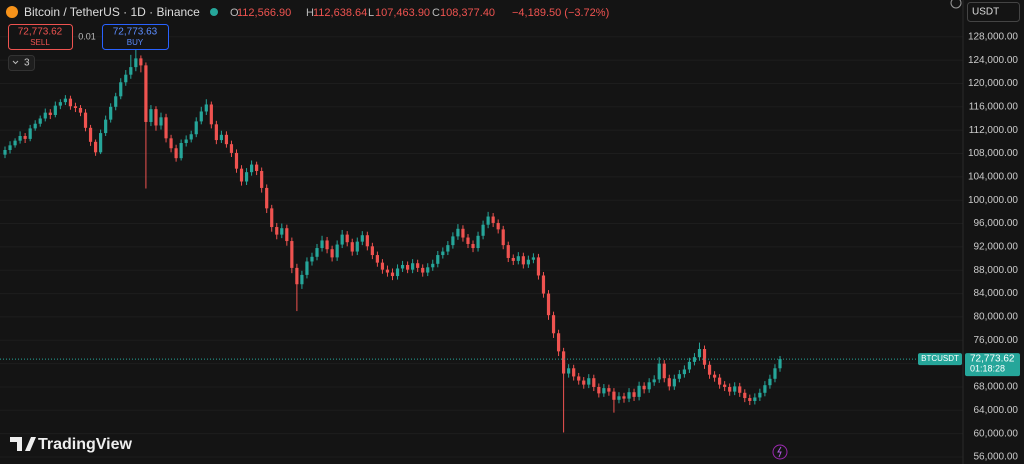 This screenshot has width=1024, height=464. Describe the element at coordinates (436, 13) in the screenshot. I see `ohlc-key: C` at that location.